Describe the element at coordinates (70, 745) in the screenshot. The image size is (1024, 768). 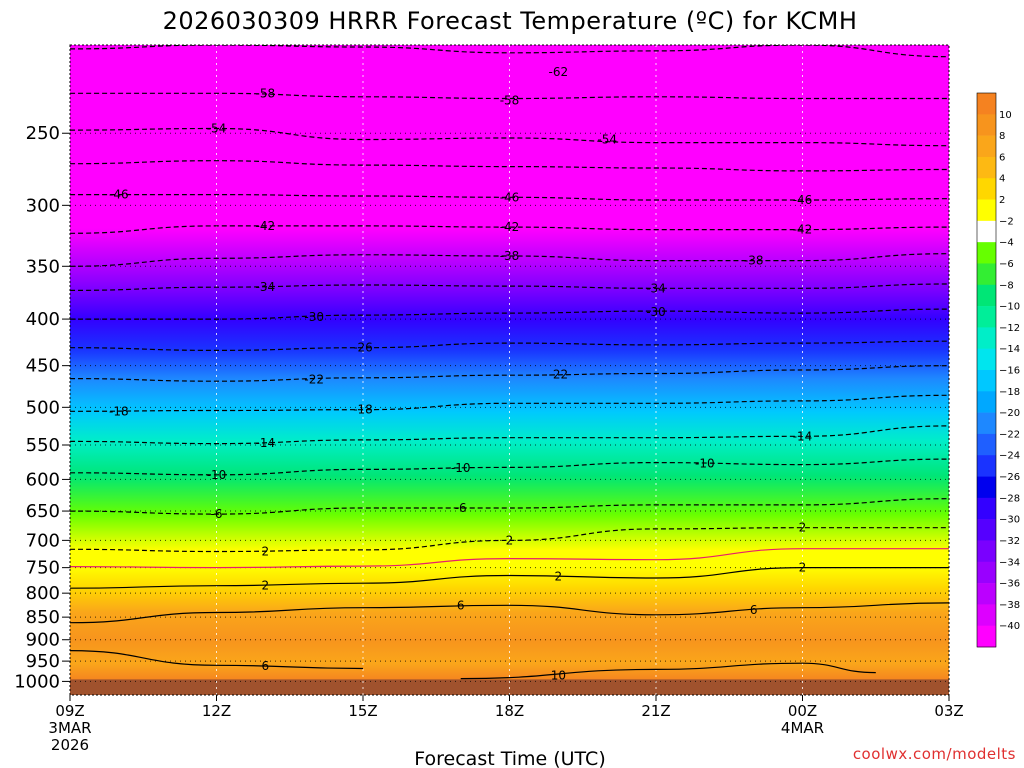
I see `year-label: 2026` at that location.